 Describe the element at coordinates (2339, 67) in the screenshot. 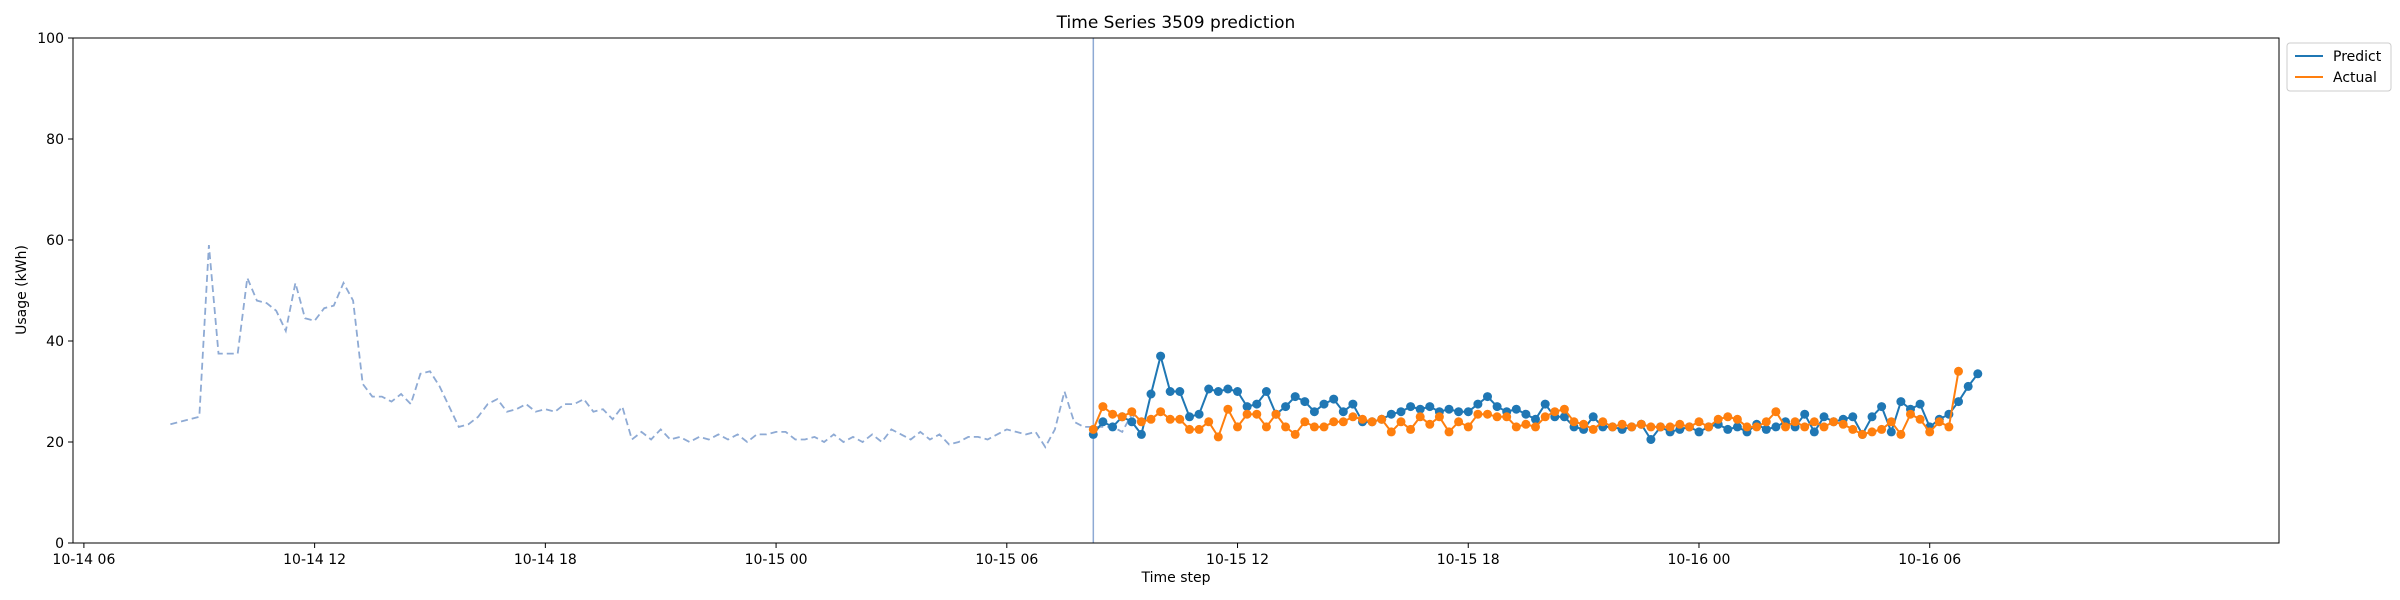

I see `legend: Predict Actual` at that location.